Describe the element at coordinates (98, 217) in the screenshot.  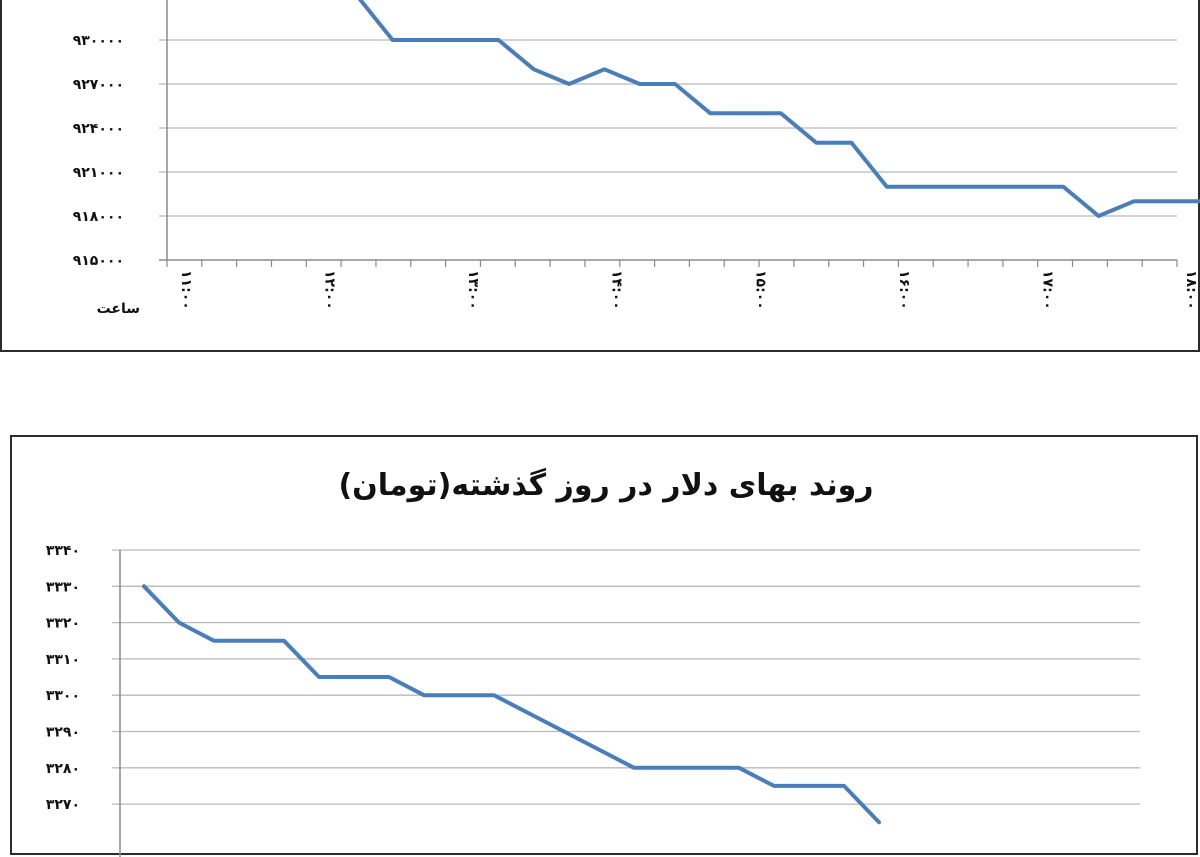
I see `y-tick-label: ۹۱۸۰۰۰` at that location.